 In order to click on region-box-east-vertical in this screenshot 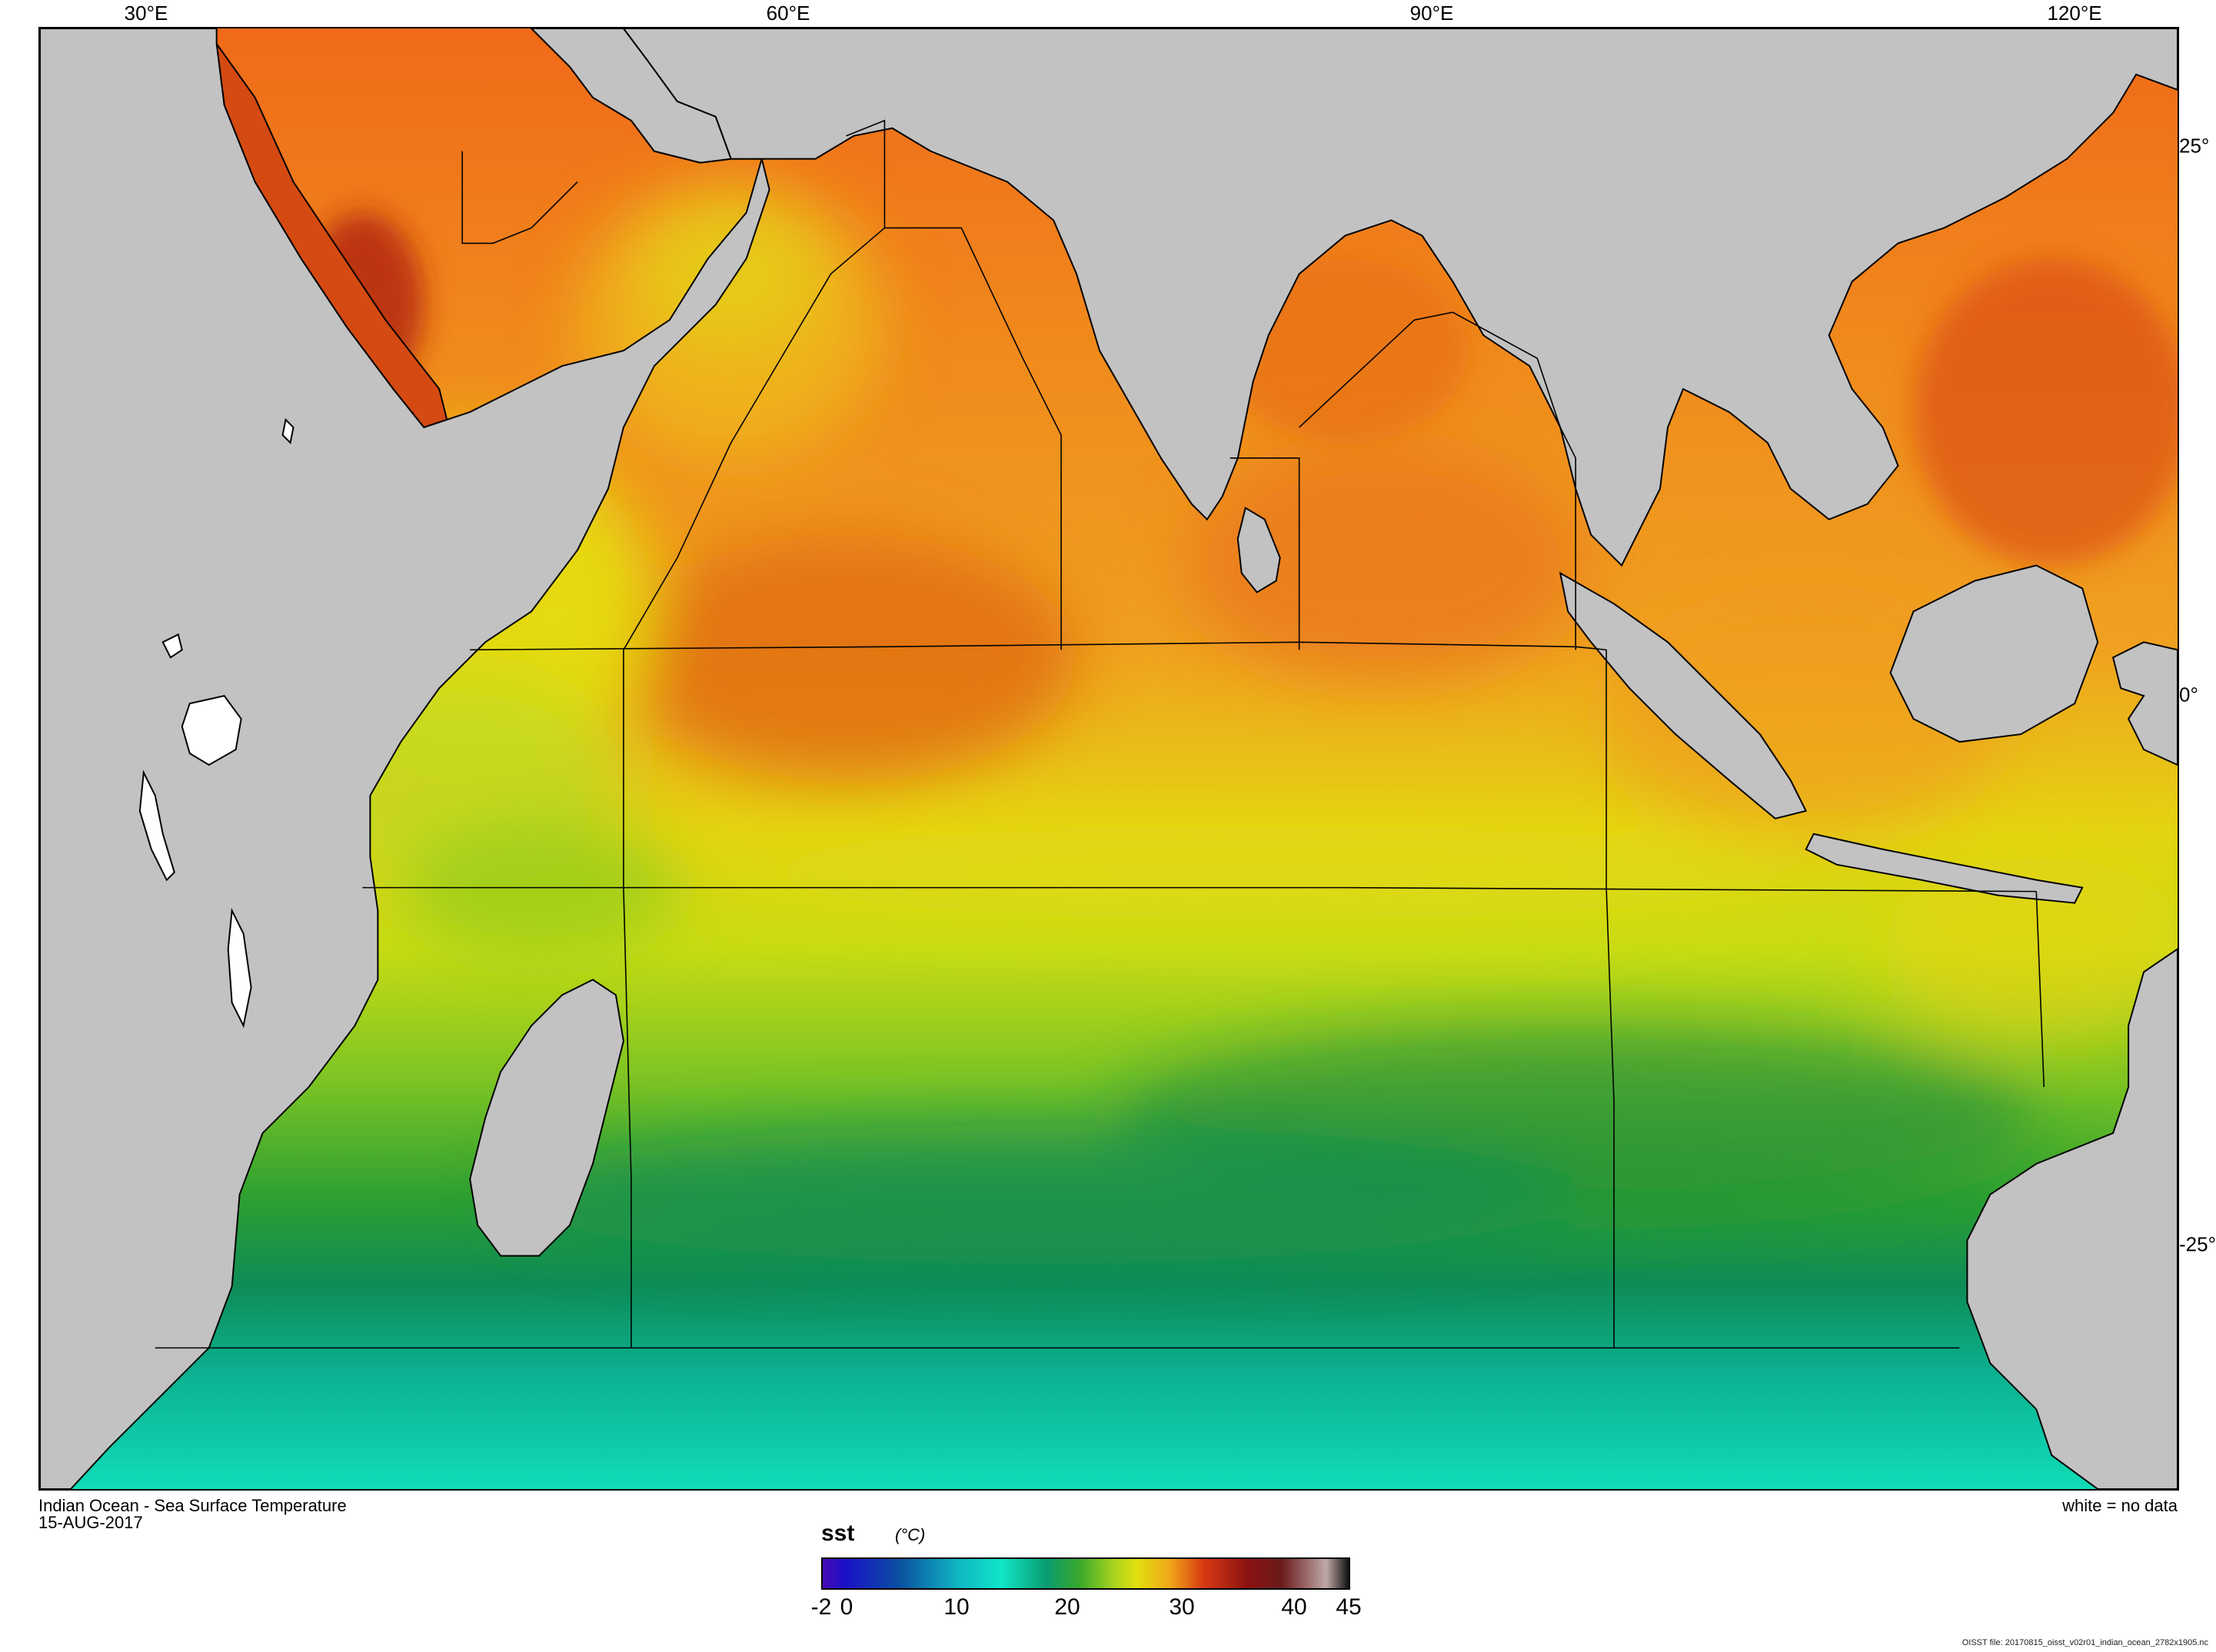, I will do `click(1610, 999)`.